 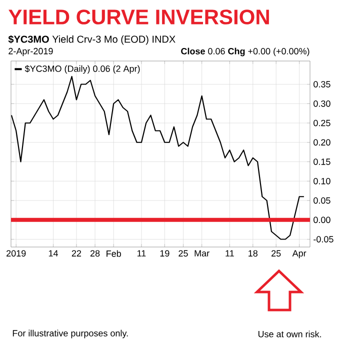 What do you see at coordinates (322, 161) in the screenshot?
I see `y-tick-label: 0.15` at bounding box center [322, 161].